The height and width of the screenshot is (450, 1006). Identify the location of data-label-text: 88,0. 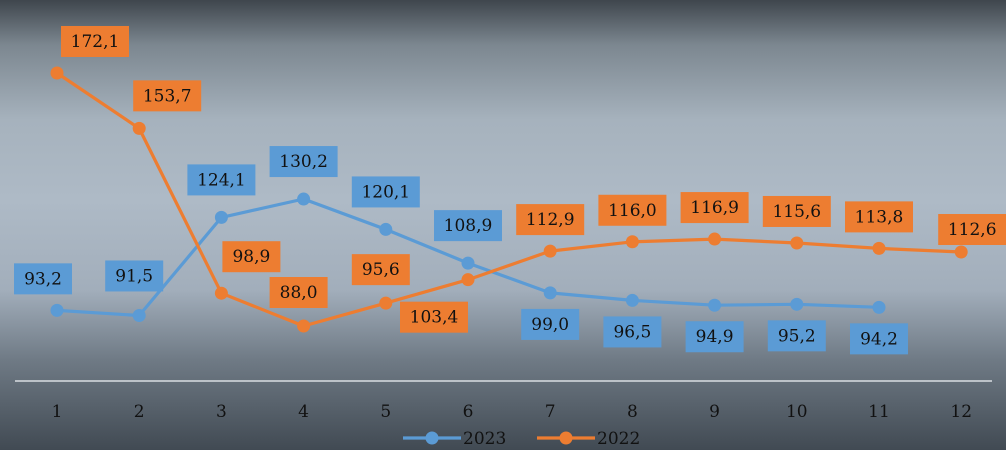
(299, 293).